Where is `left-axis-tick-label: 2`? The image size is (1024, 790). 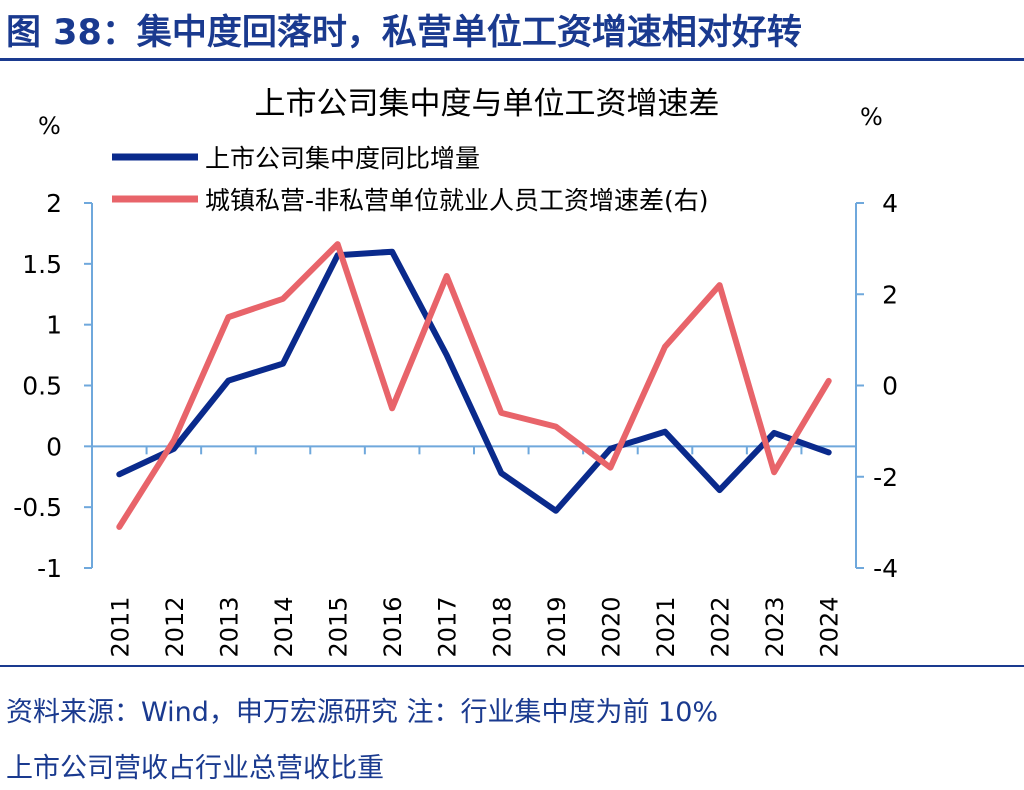
left-axis-tick-label: 2 is located at coordinates (54, 203).